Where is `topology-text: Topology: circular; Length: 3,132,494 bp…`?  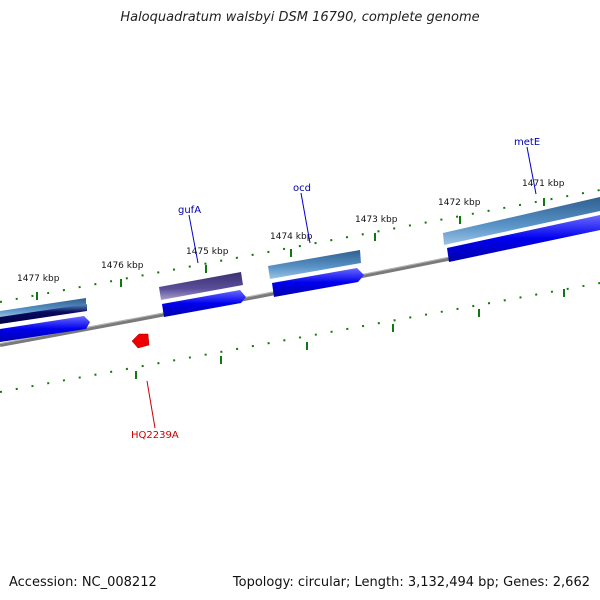
topology-text: Topology: circular; Length: 3,132,494 bp… is located at coordinates (411, 582).